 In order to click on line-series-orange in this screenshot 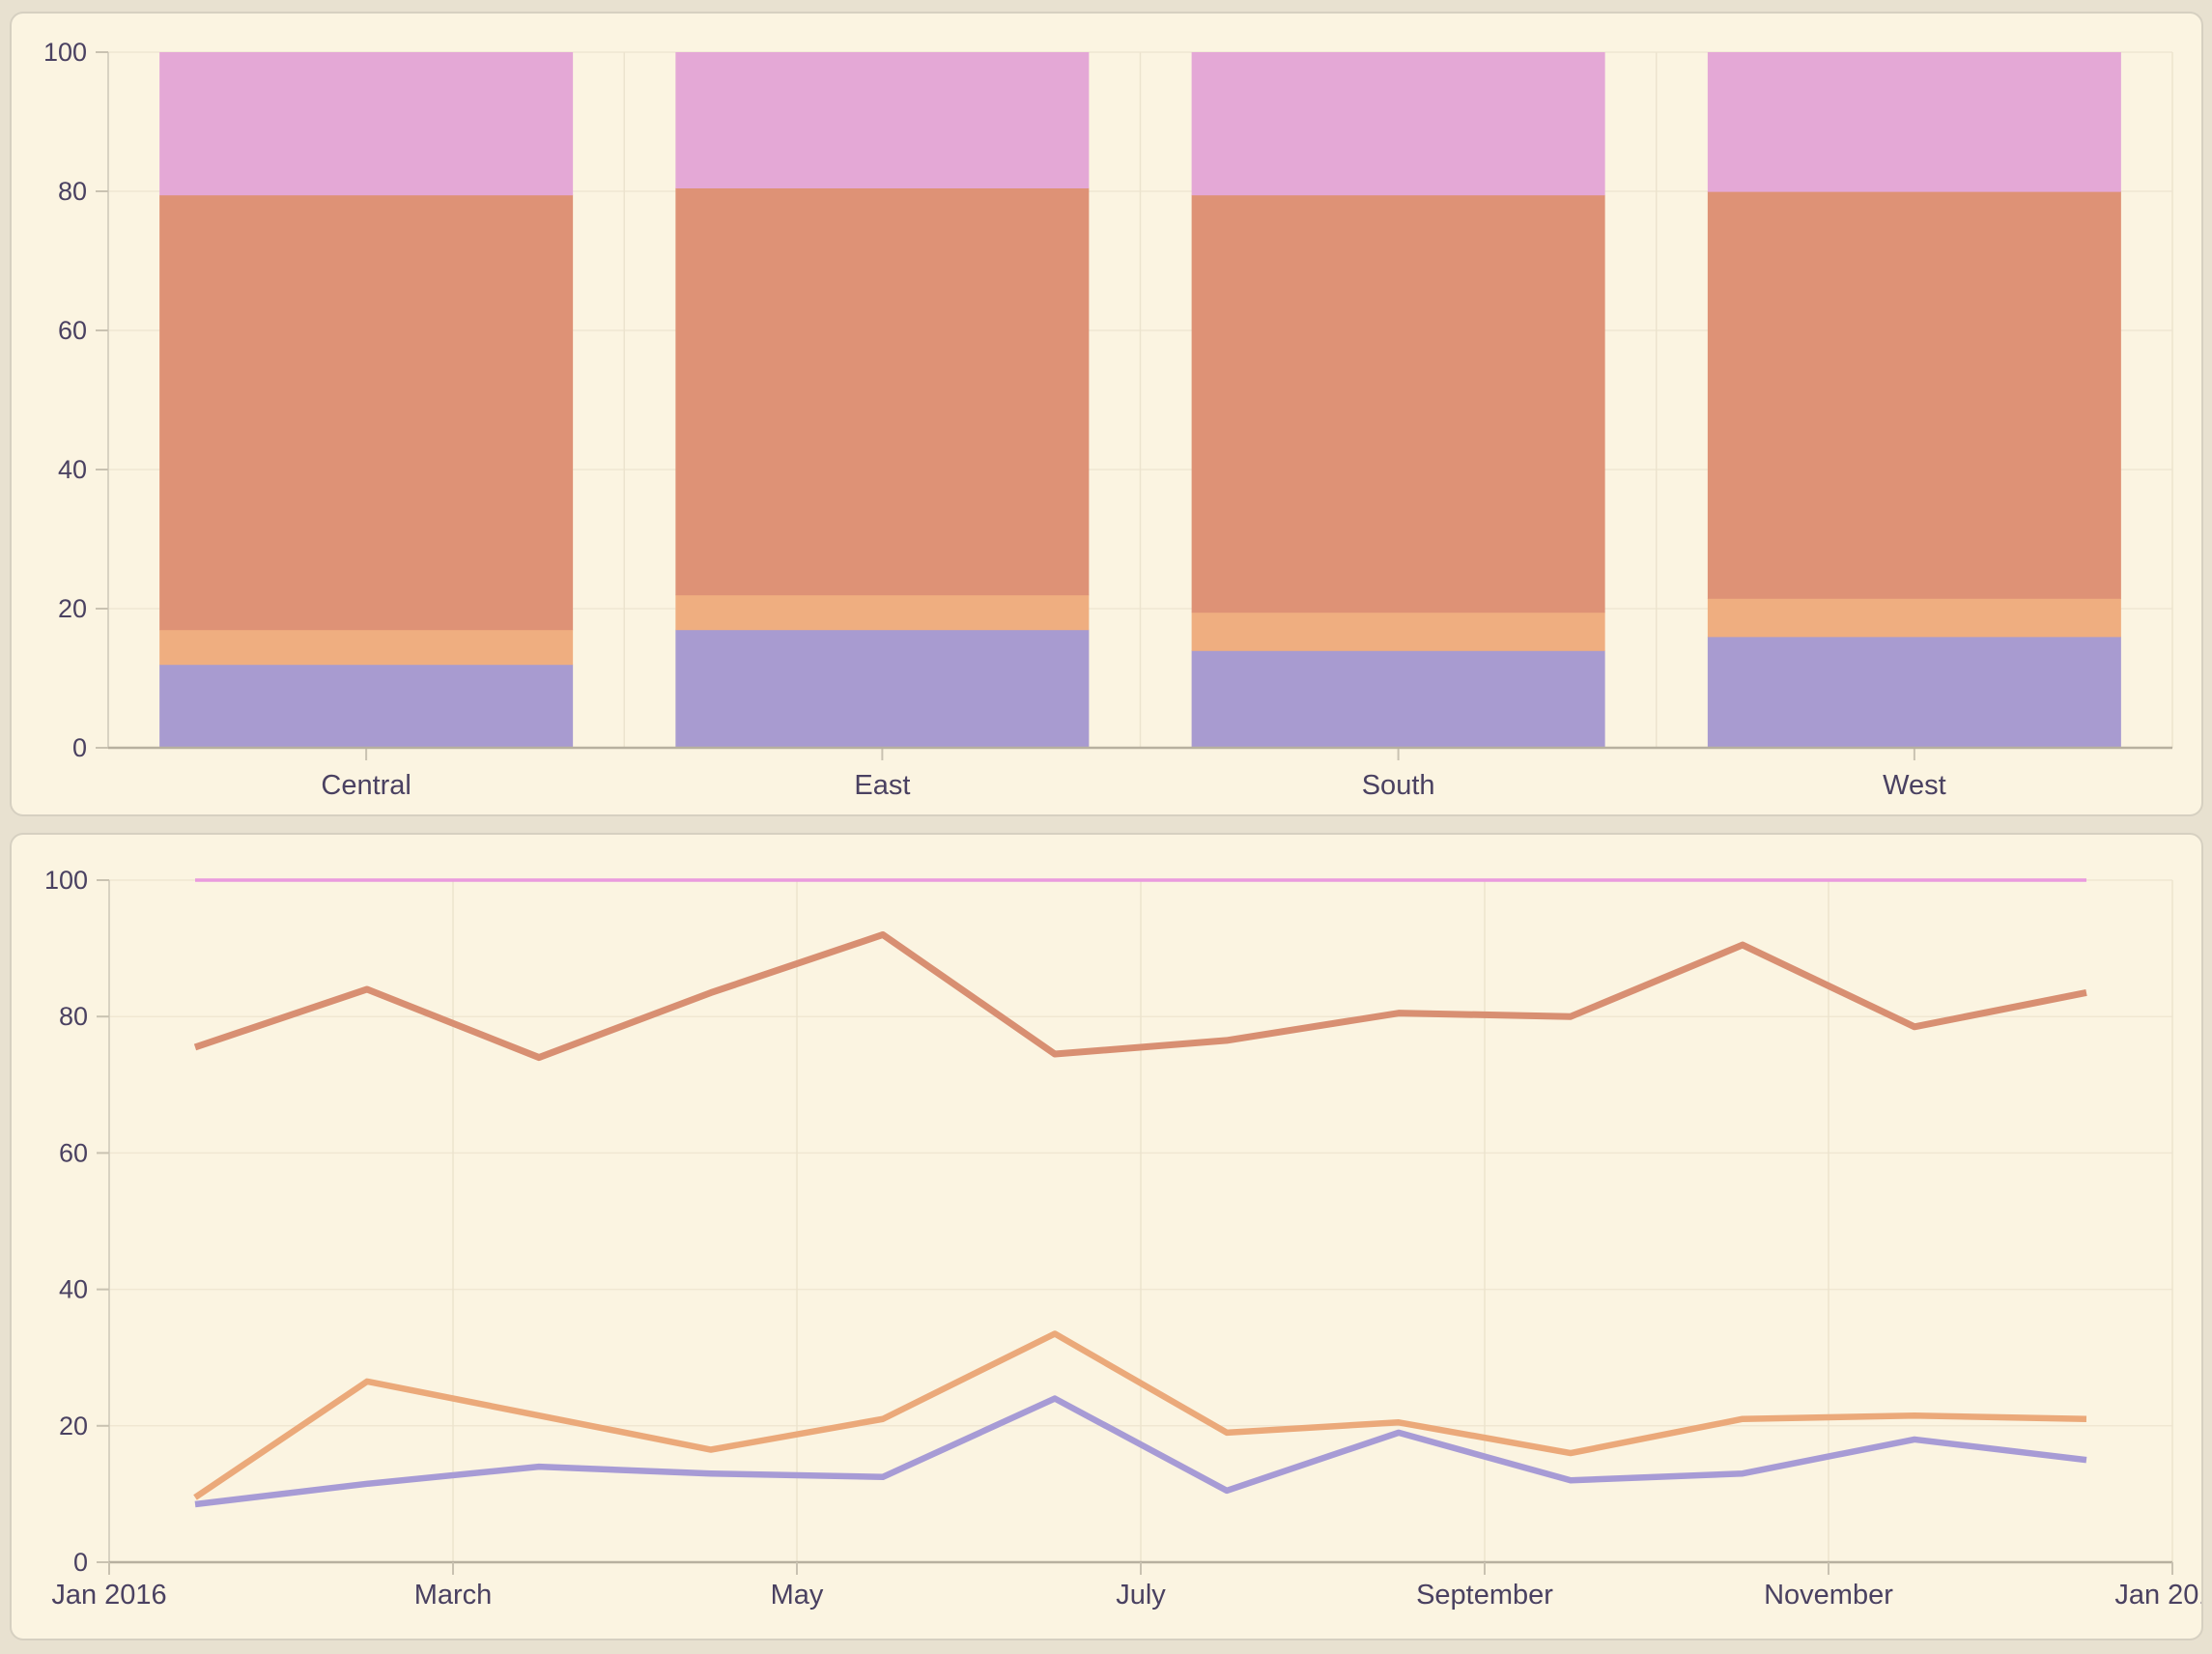, I will do `click(1140, 1415)`.